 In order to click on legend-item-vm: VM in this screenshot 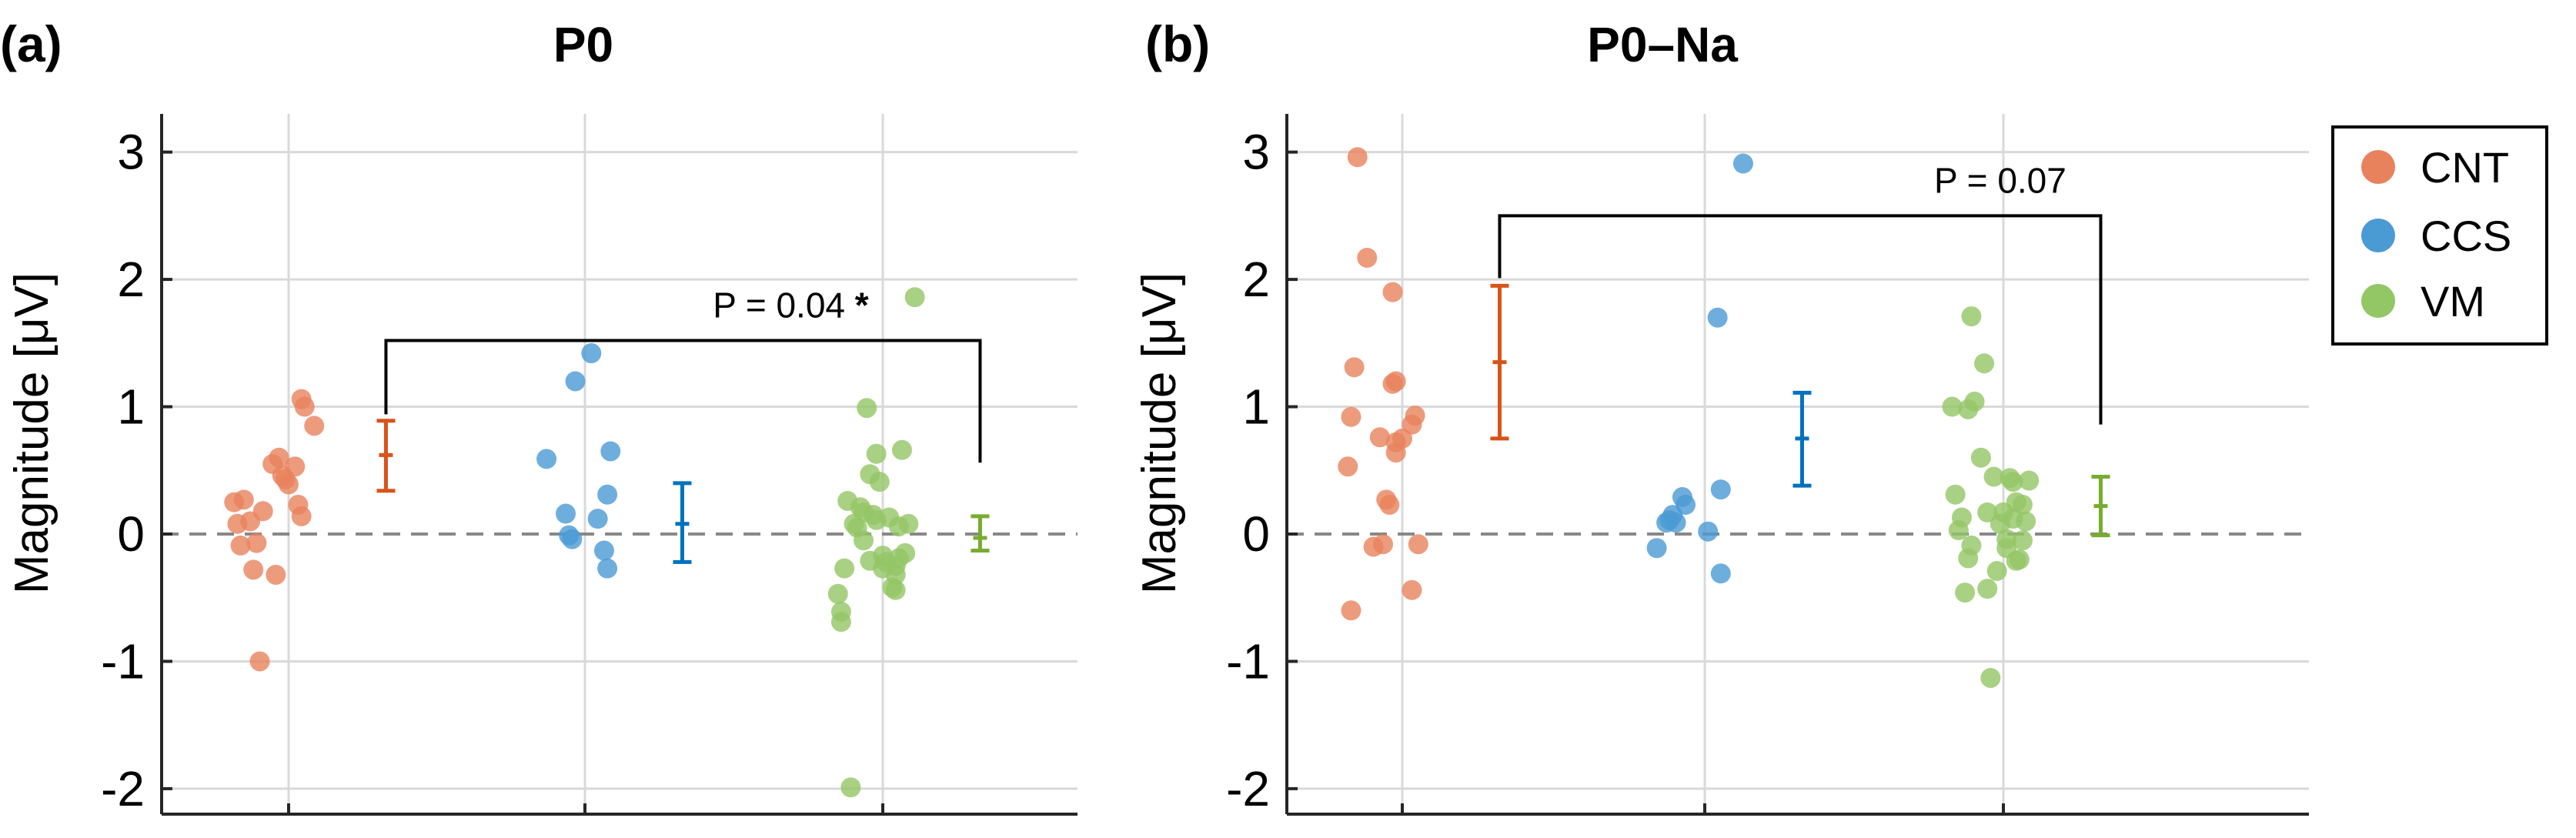, I will do `click(2423, 301)`.